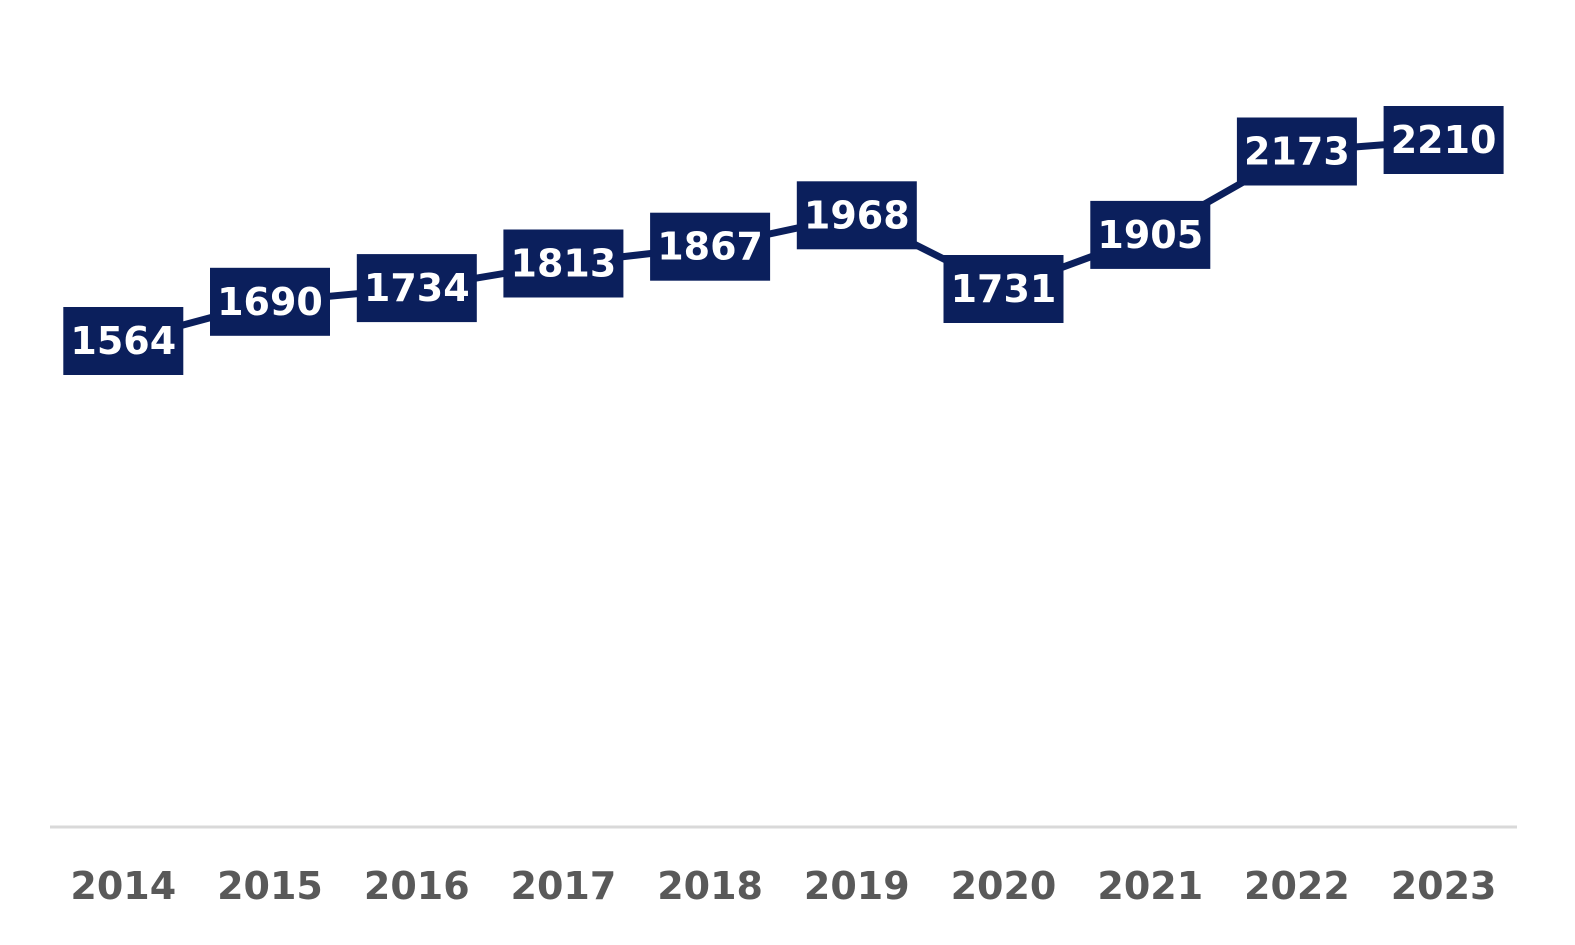 Image resolution: width=1575 pixels, height=945 pixels. What do you see at coordinates (783, 886) in the screenshot?
I see `x-axis-tick-labels: 2014 2015 2016 2017 2018 2019 2020 2021 2022 2023` at bounding box center [783, 886].